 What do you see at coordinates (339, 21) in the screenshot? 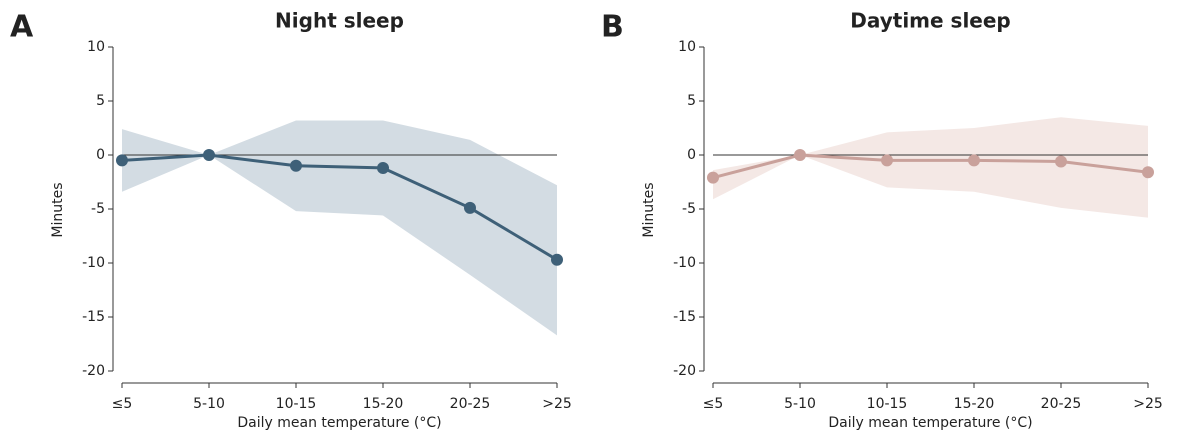
I see `chart-title: Night sleep` at bounding box center [339, 21].